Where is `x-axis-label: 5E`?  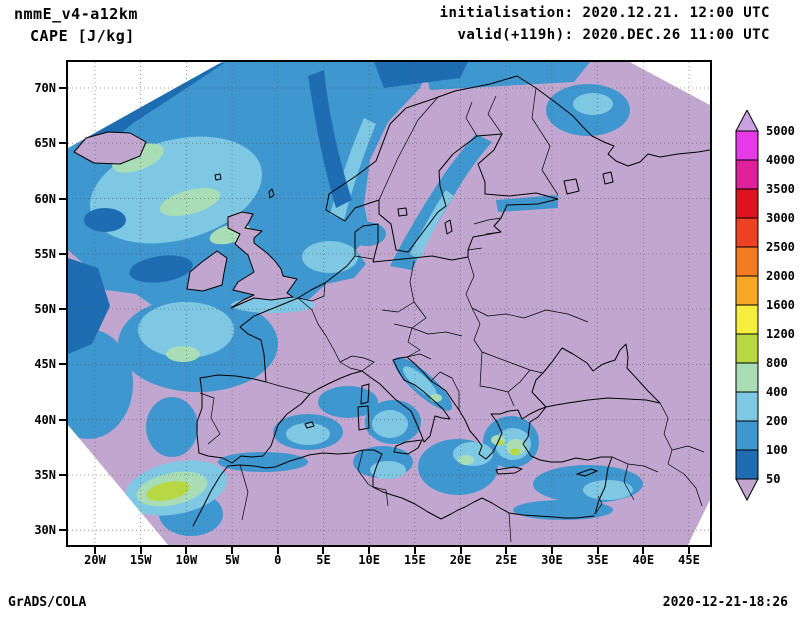
x-axis-label: 5E is located at coordinates (323, 560).